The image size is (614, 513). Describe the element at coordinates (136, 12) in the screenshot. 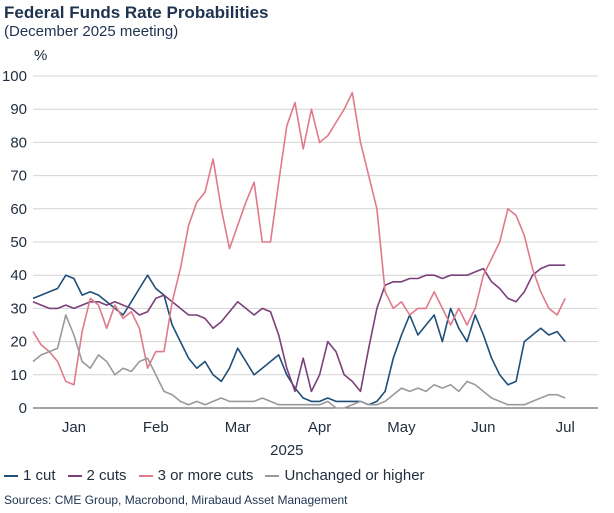

I see `chart-title: Federal Funds Rate Probabilities` at that location.